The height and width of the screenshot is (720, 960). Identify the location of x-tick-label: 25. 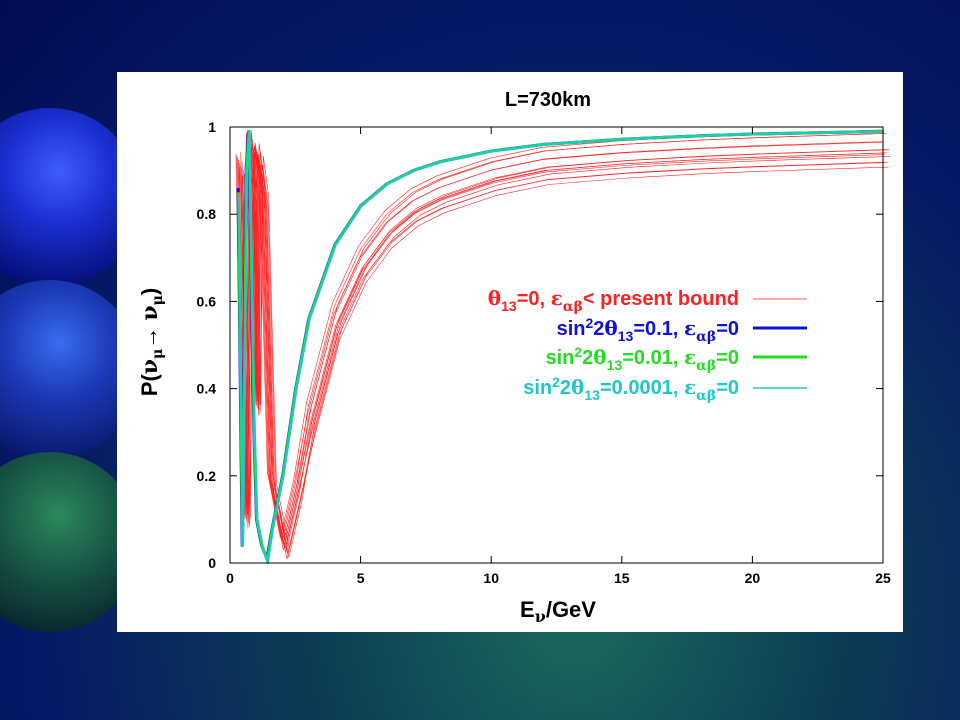
(883, 578).